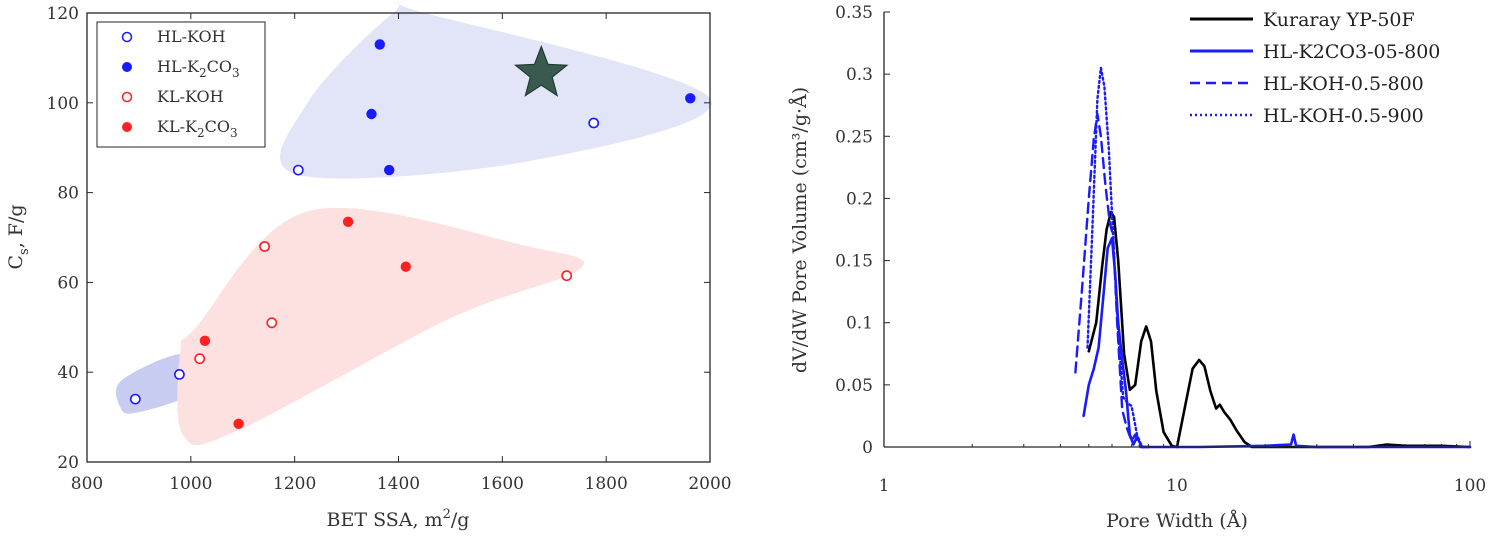 The height and width of the screenshot is (540, 1499). What do you see at coordinates (63, 14) in the screenshot?
I see `left-y-tick-label: 120` at bounding box center [63, 14].